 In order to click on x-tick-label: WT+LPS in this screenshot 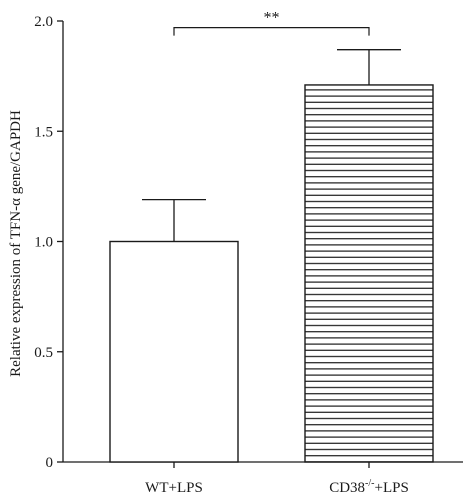, I will do `click(174, 488)`.